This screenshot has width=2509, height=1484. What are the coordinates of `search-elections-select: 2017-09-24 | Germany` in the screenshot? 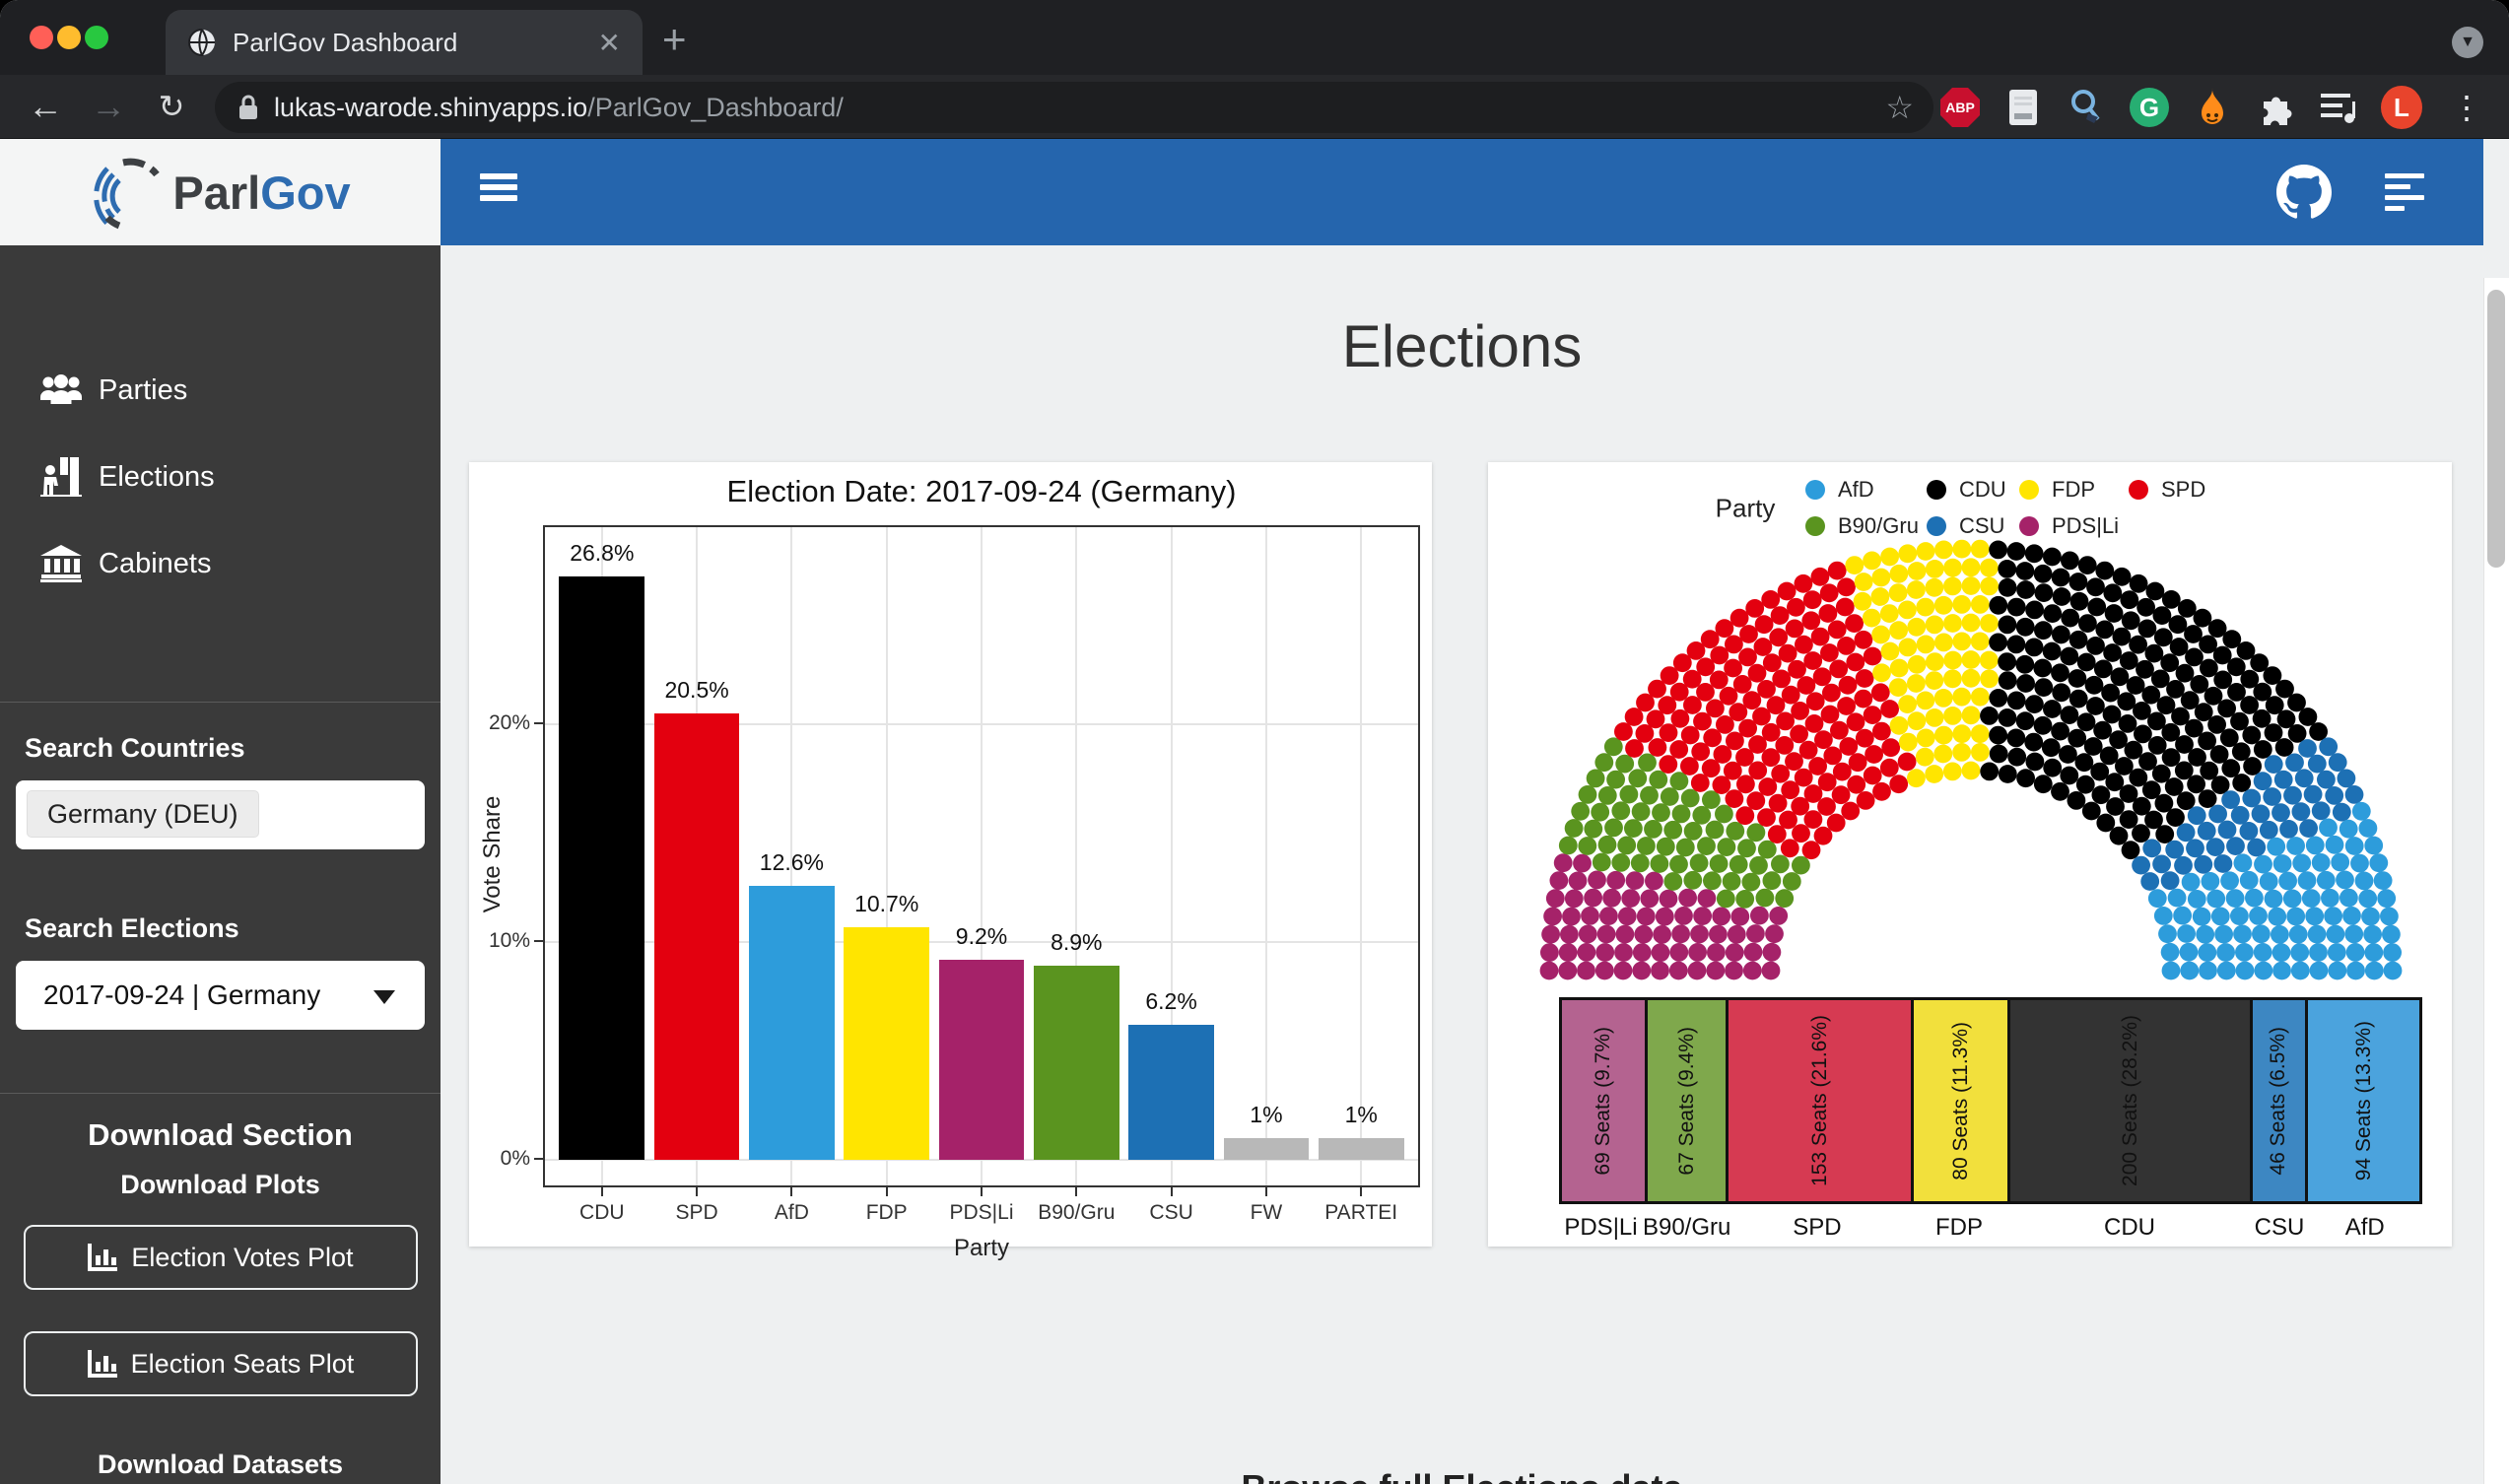 It's located at (220, 995).